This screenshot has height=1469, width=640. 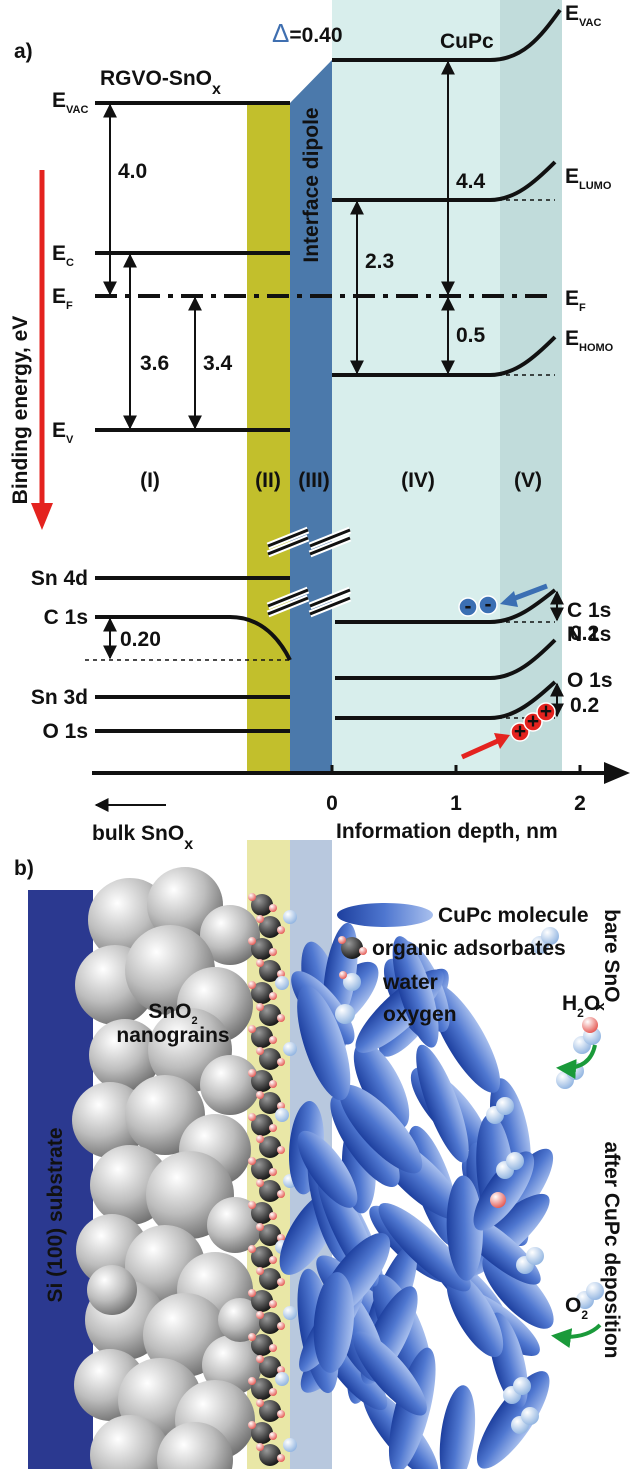 What do you see at coordinates (24, 868) in the screenshot?
I see `panel-label: b)` at bounding box center [24, 868].